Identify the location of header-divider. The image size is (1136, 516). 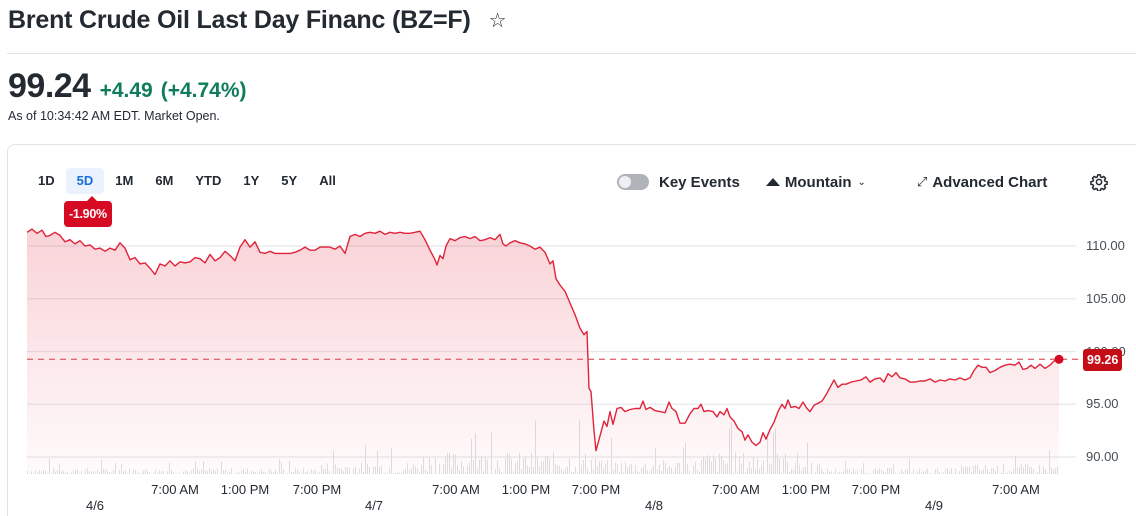
(571, 53).